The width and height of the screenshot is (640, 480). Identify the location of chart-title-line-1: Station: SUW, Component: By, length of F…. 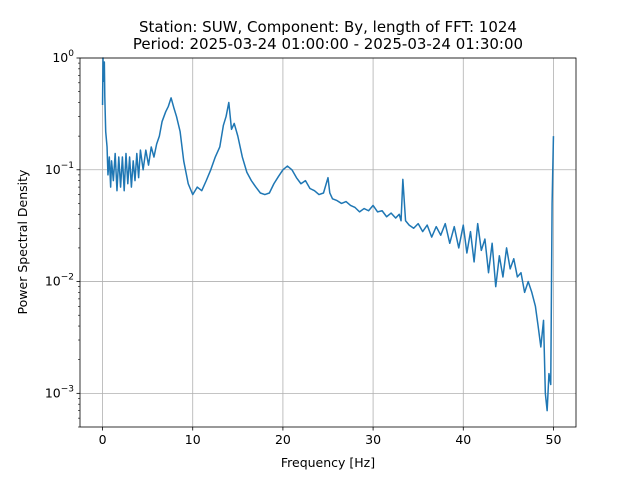
(328, 27).